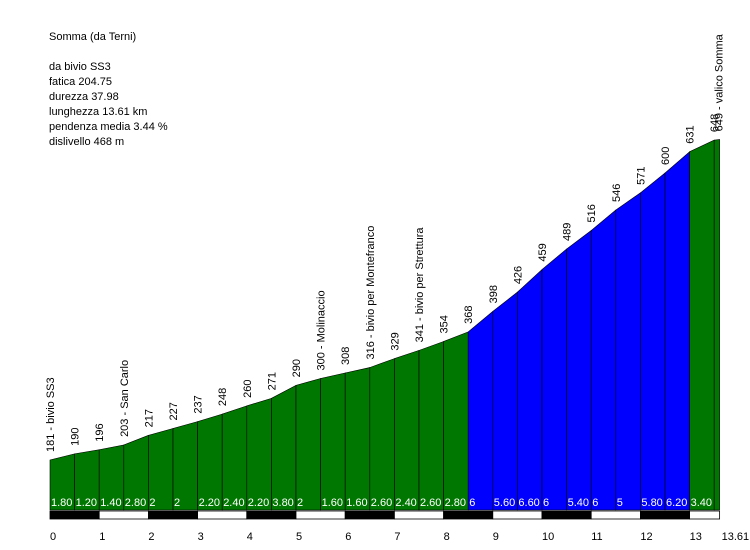  Describe the element at coordinates (405, 503) in the screenshot. I see `grade-label-14: 2.40` at that location.